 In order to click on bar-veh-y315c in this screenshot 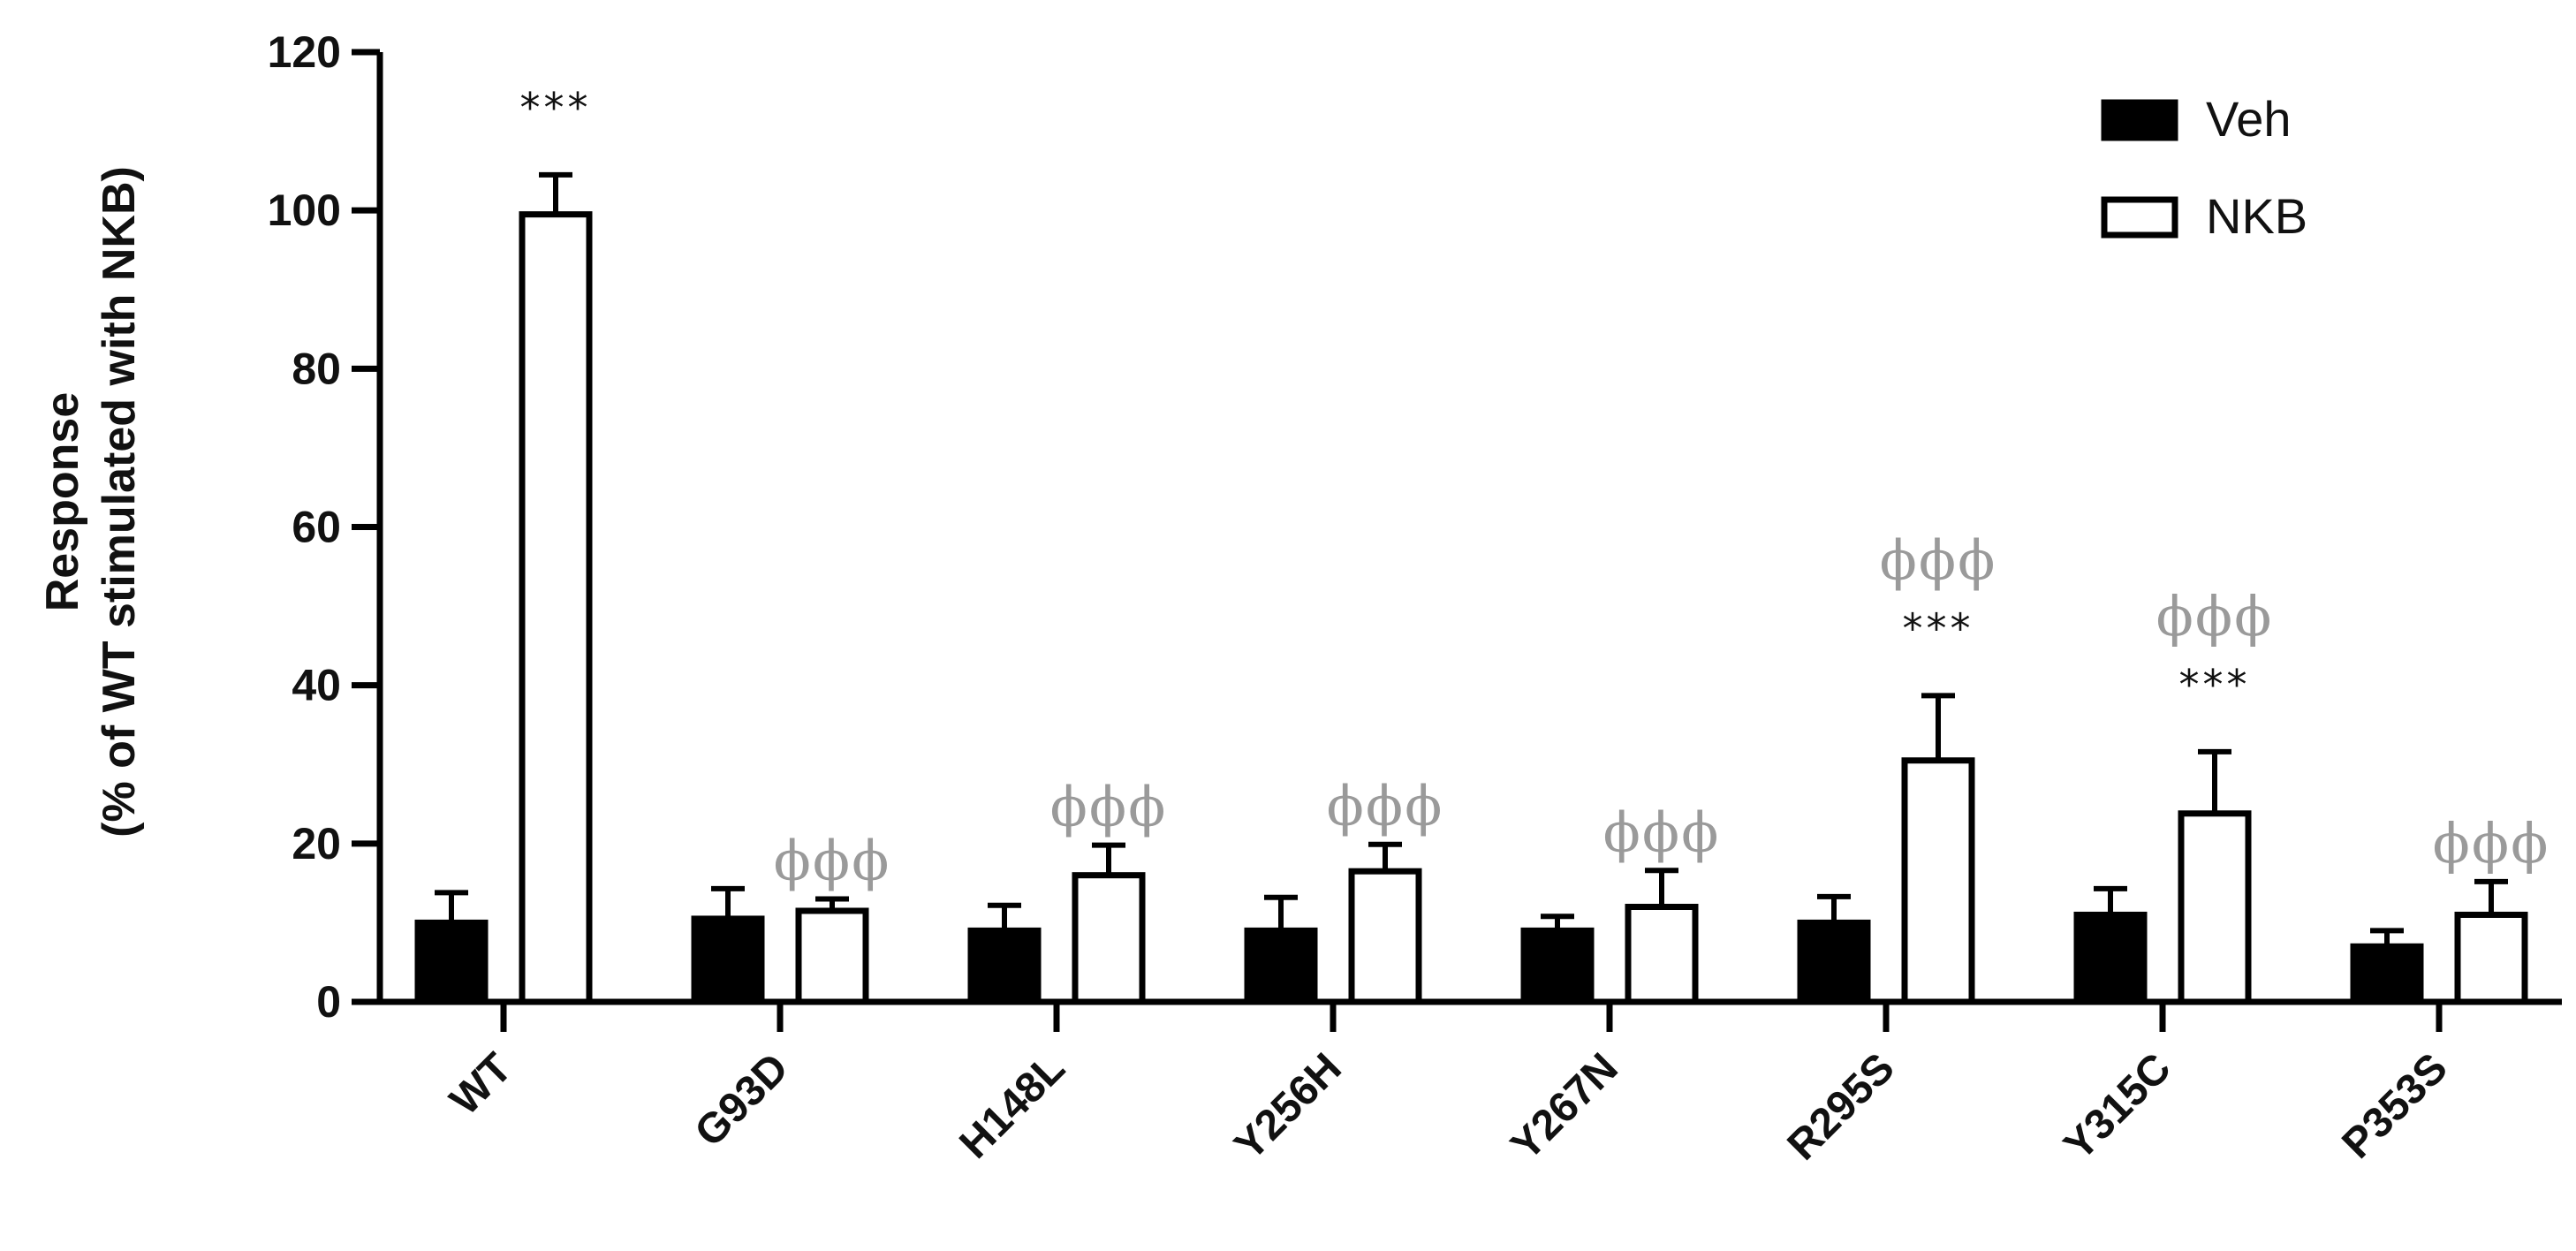, I will do `click(2111, 958)`.